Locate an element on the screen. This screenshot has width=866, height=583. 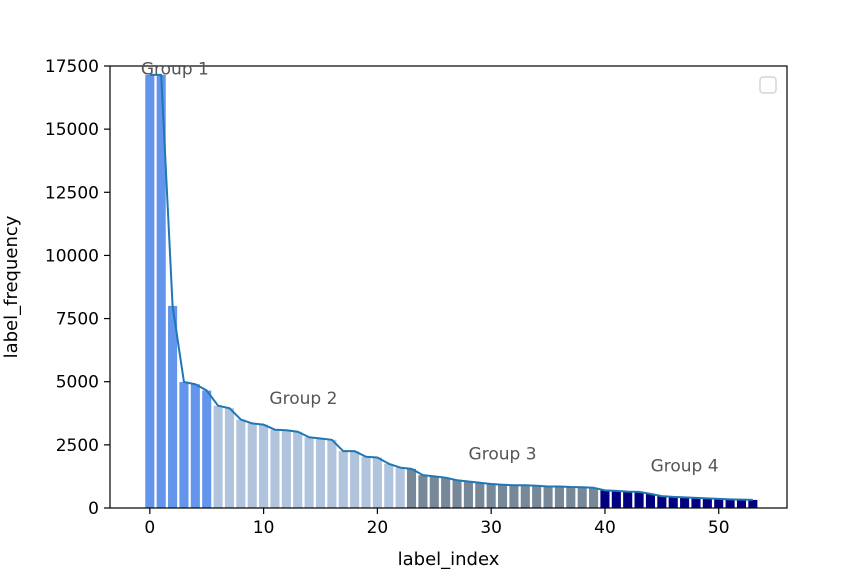
x-axis-label: label_index is located at coordinates (449, 559).